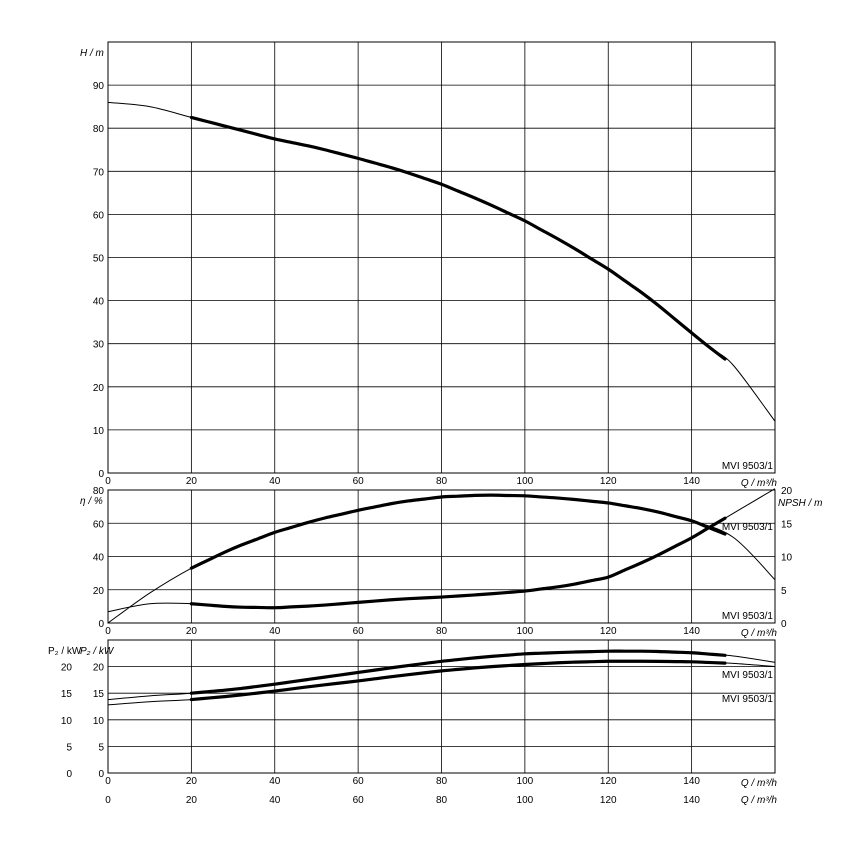 This screenshot has height=855, width=850. Describe the element at coordinates (99, 172) in the screenshot. I see `y-tick-label: 70` at that location.